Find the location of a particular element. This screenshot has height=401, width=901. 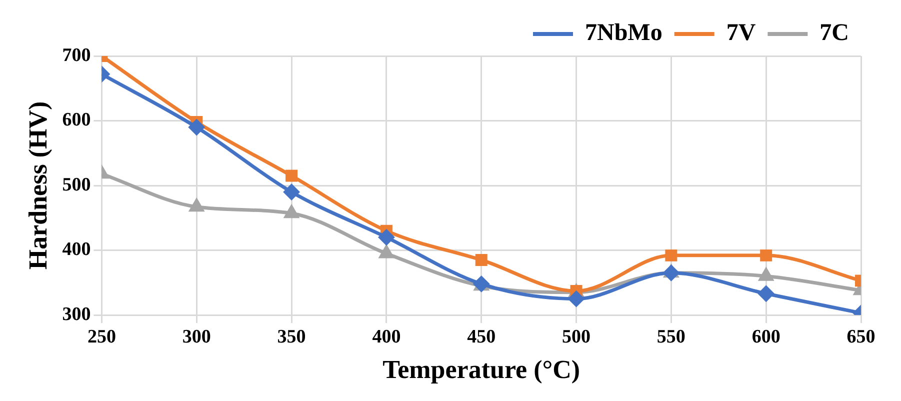

x-tick-label: 300 is located at coordinates (196, 337).